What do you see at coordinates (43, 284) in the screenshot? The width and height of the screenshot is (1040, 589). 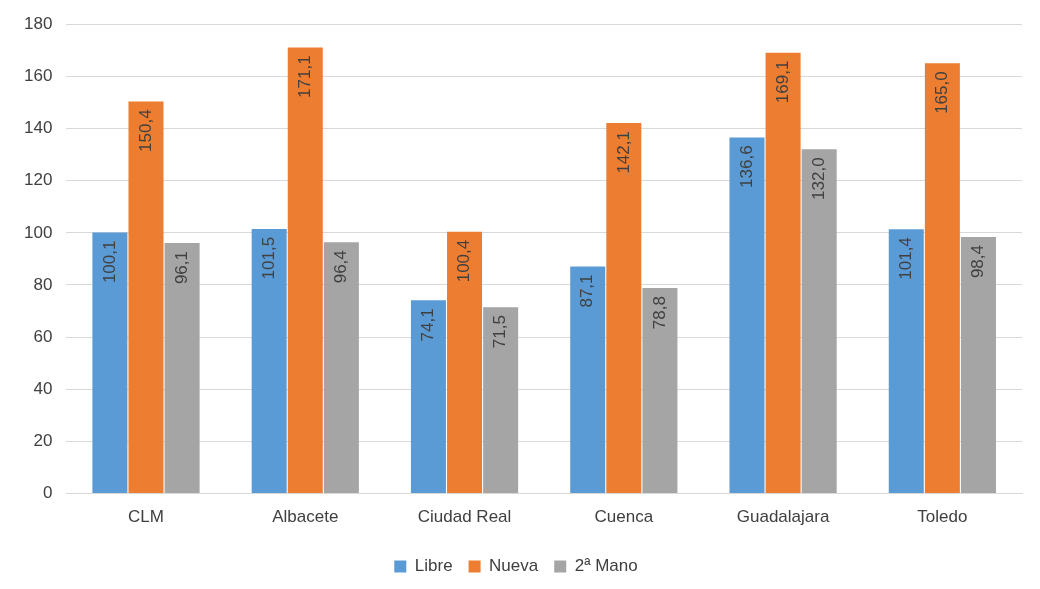 I see `y-tick-label: 80` at bounding box center [43, 284].